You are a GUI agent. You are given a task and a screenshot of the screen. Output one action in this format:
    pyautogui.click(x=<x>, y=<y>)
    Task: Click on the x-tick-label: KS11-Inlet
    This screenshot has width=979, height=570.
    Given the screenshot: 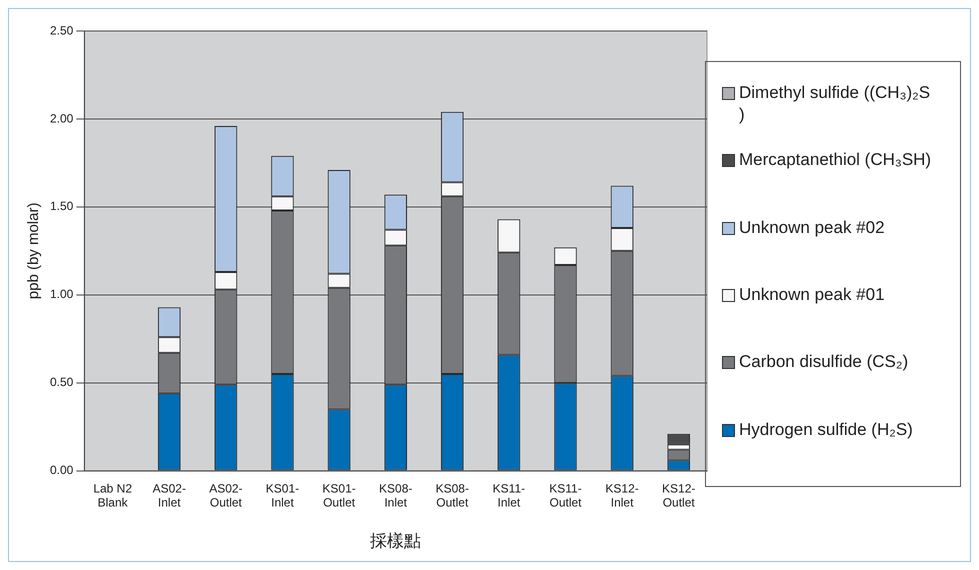 What is the action you would take?
    pyautogui.click(x=509, y=495)
    